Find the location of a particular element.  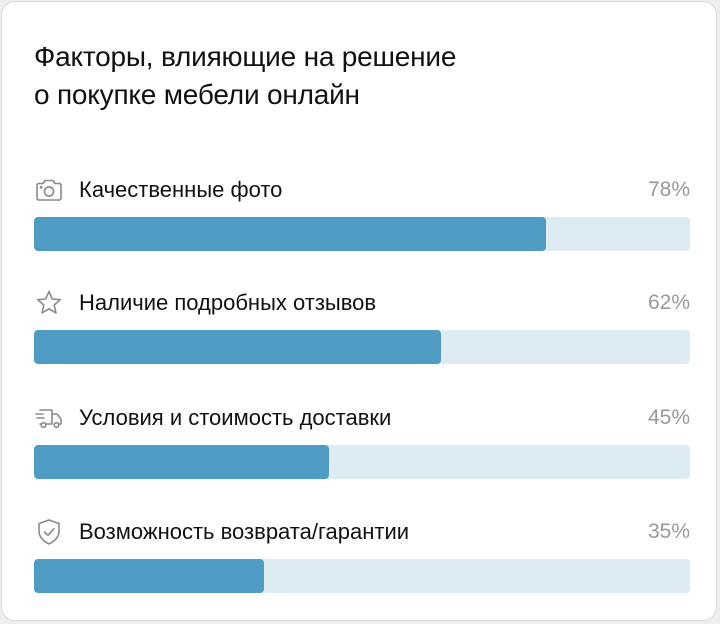

bar-row-header: Условия и стоимость доставки 45% is located at coordinates (362, 418).